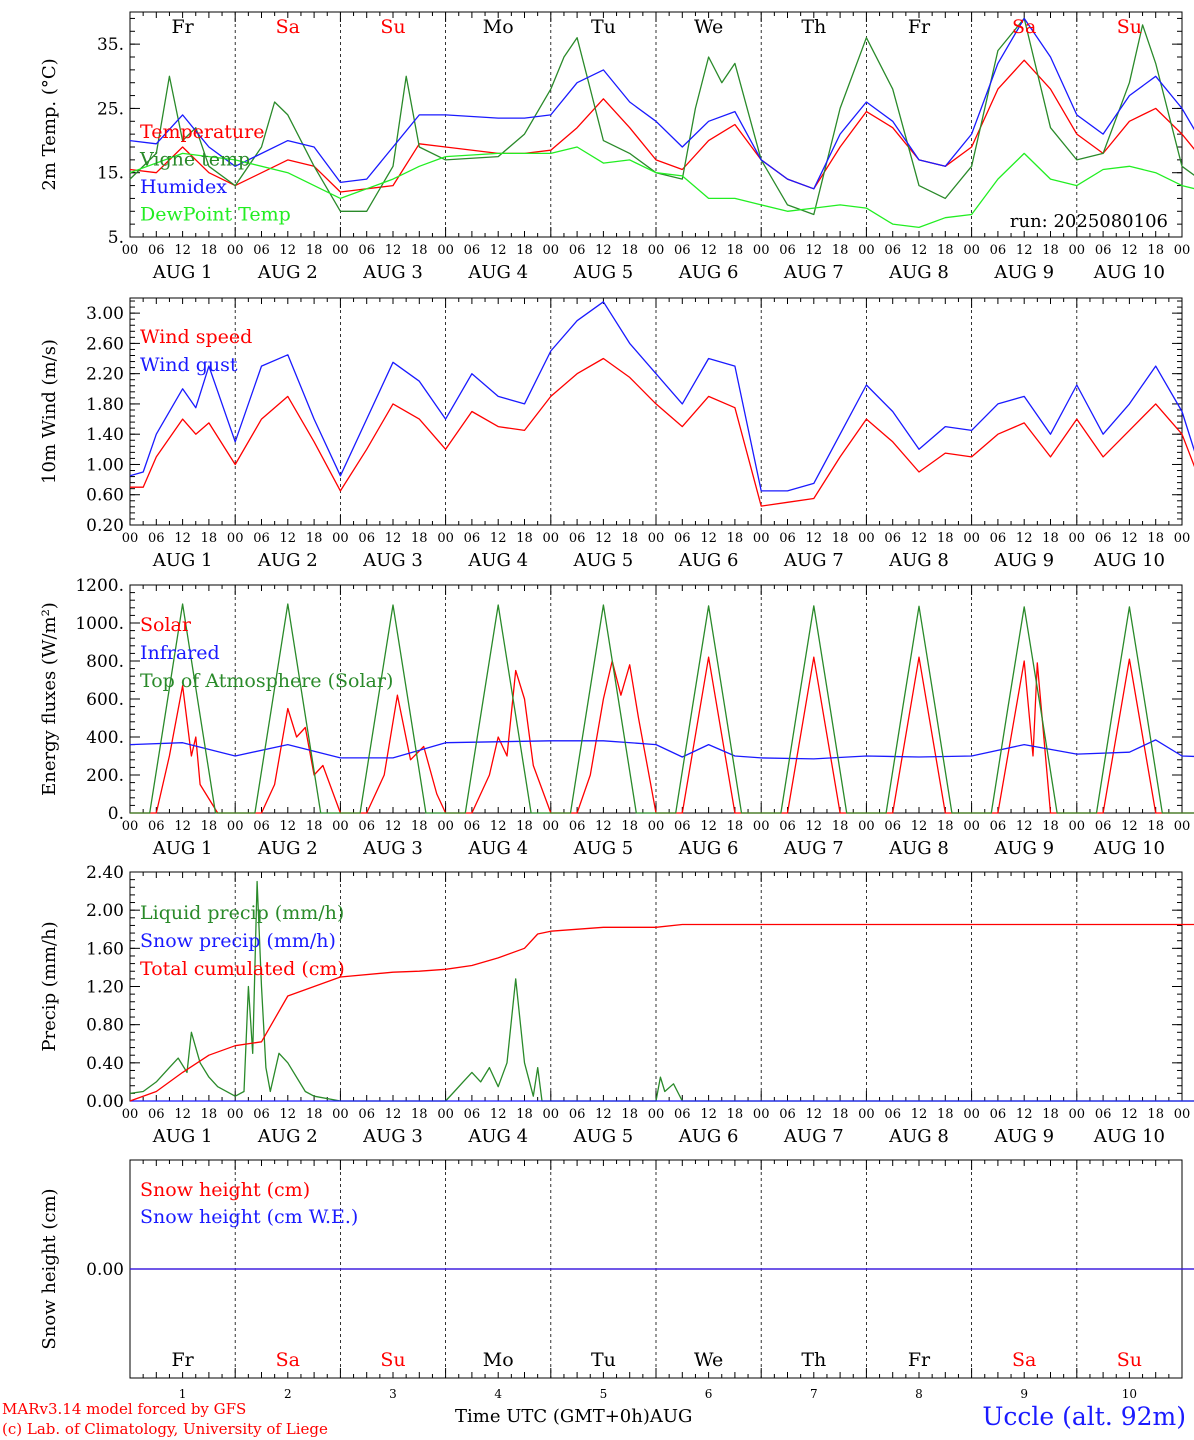 This screenshot has width=1194, height=1440. I want to click on x-date-label: AUG 9, so click(1023, 272).